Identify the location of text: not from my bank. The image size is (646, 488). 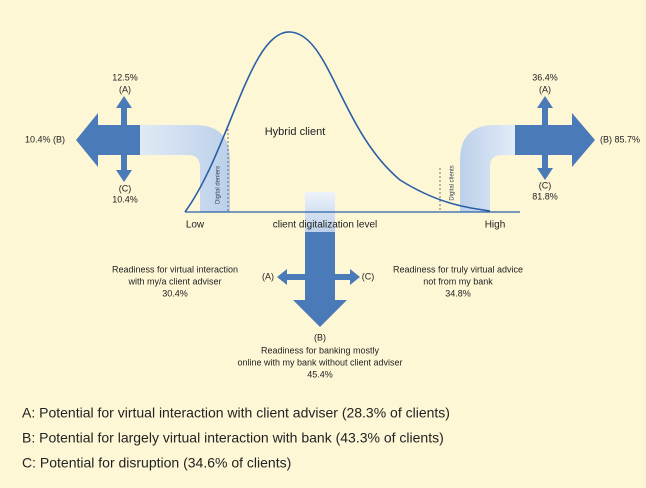
(458, 281).